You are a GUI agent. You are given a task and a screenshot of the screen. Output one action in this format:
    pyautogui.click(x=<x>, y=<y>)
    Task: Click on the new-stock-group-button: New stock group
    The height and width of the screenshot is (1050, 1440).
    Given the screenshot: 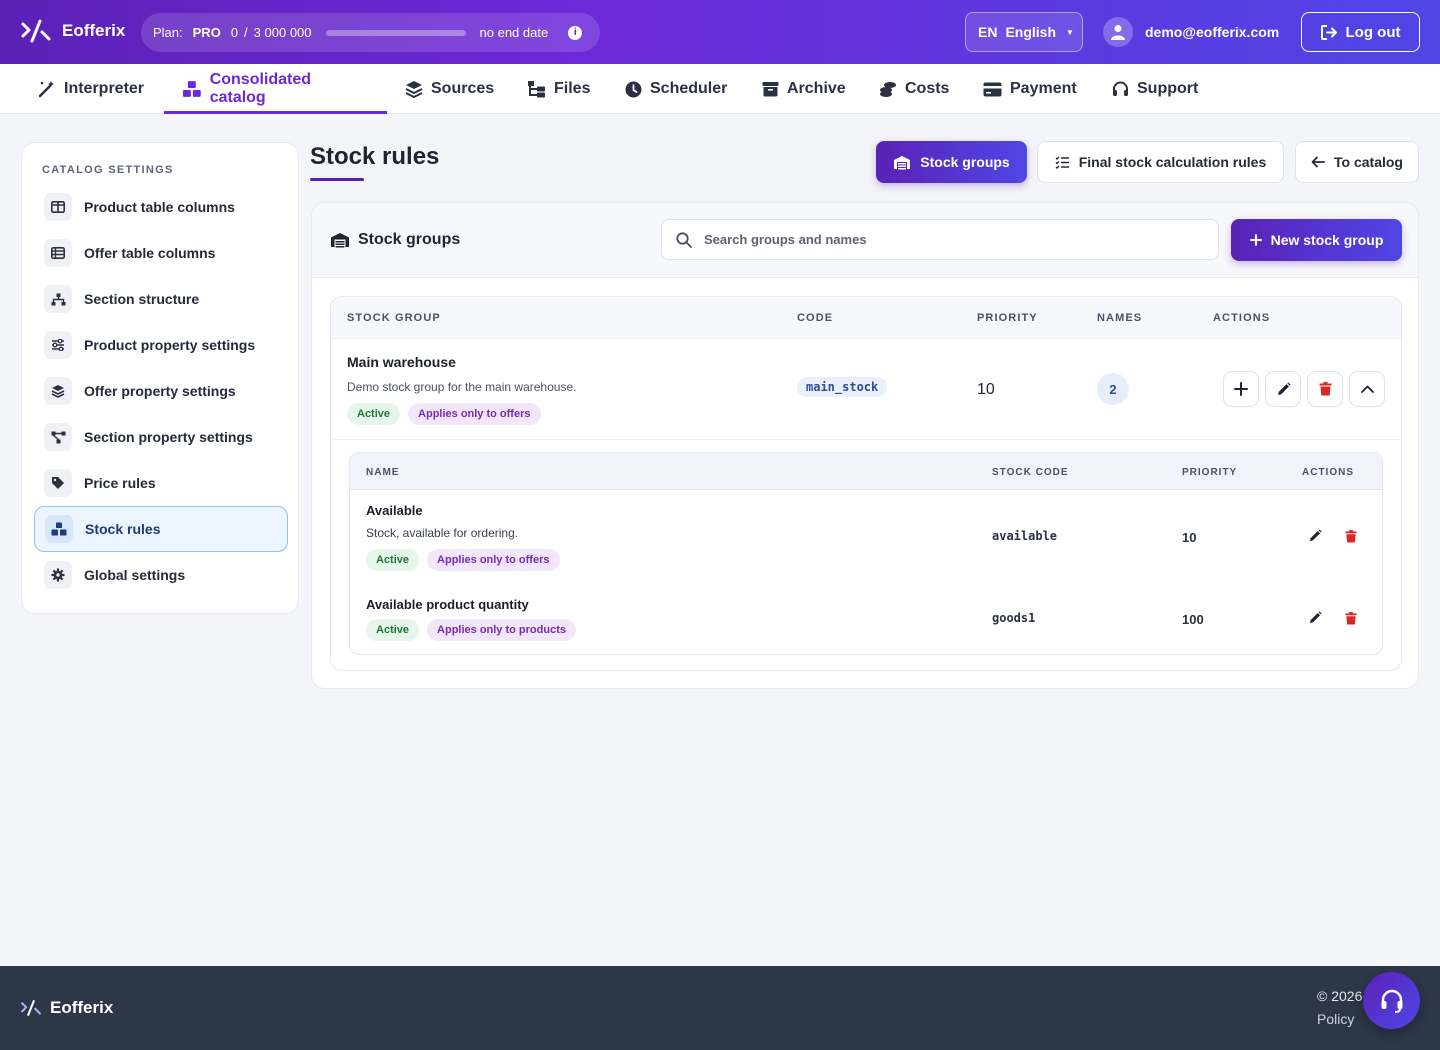 What is the action you would take?
    pyautogui.click(x=1316, y=240)
    